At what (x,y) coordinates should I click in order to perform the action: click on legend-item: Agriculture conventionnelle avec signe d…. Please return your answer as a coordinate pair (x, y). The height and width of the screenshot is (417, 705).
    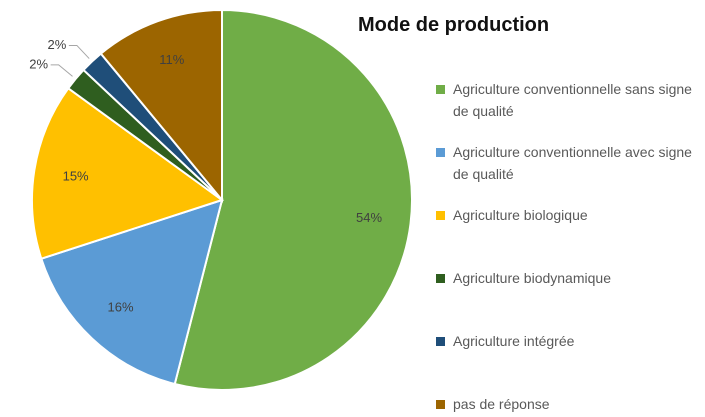
    Looking at the image, I should click on (567, 163).